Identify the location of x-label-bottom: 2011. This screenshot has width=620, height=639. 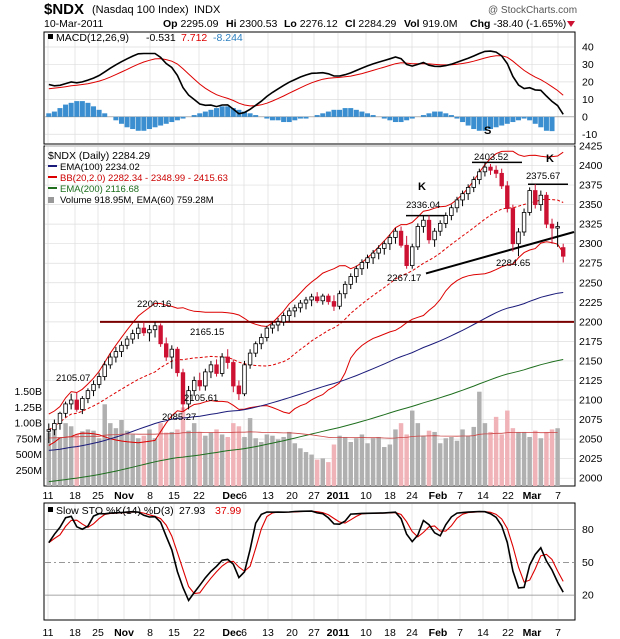
(338, 633).